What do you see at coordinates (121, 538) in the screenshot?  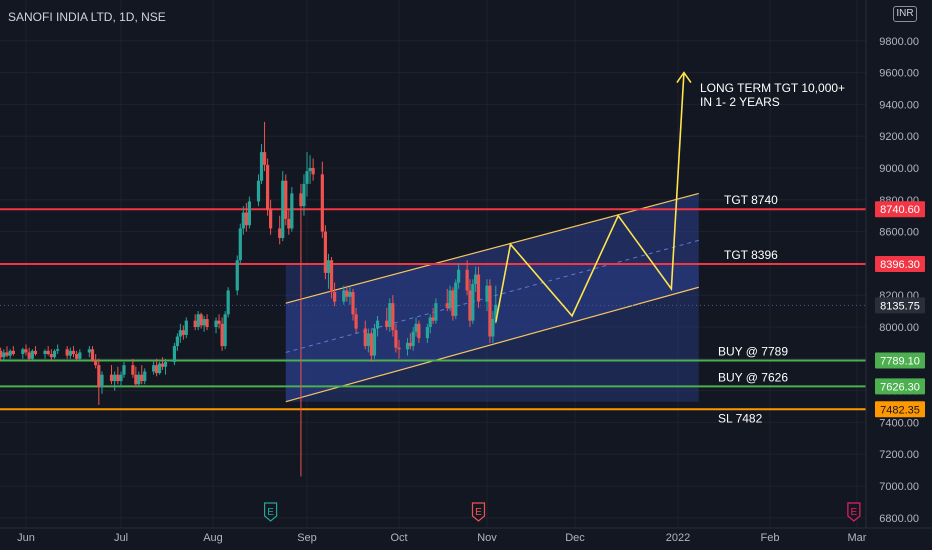 I see `x-tick-label: Jul` at bounding box center [121, 538].